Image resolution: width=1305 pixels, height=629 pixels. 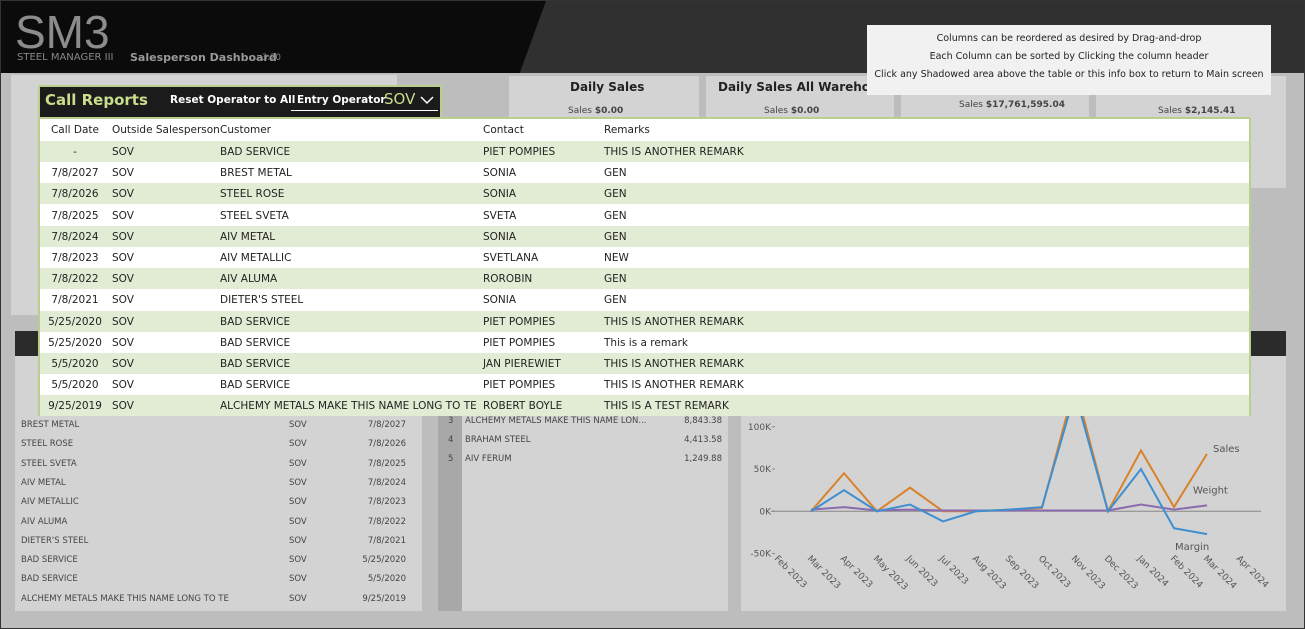 I want to click on x-tick-label: Feb 2023, so click(x=790, y=572).